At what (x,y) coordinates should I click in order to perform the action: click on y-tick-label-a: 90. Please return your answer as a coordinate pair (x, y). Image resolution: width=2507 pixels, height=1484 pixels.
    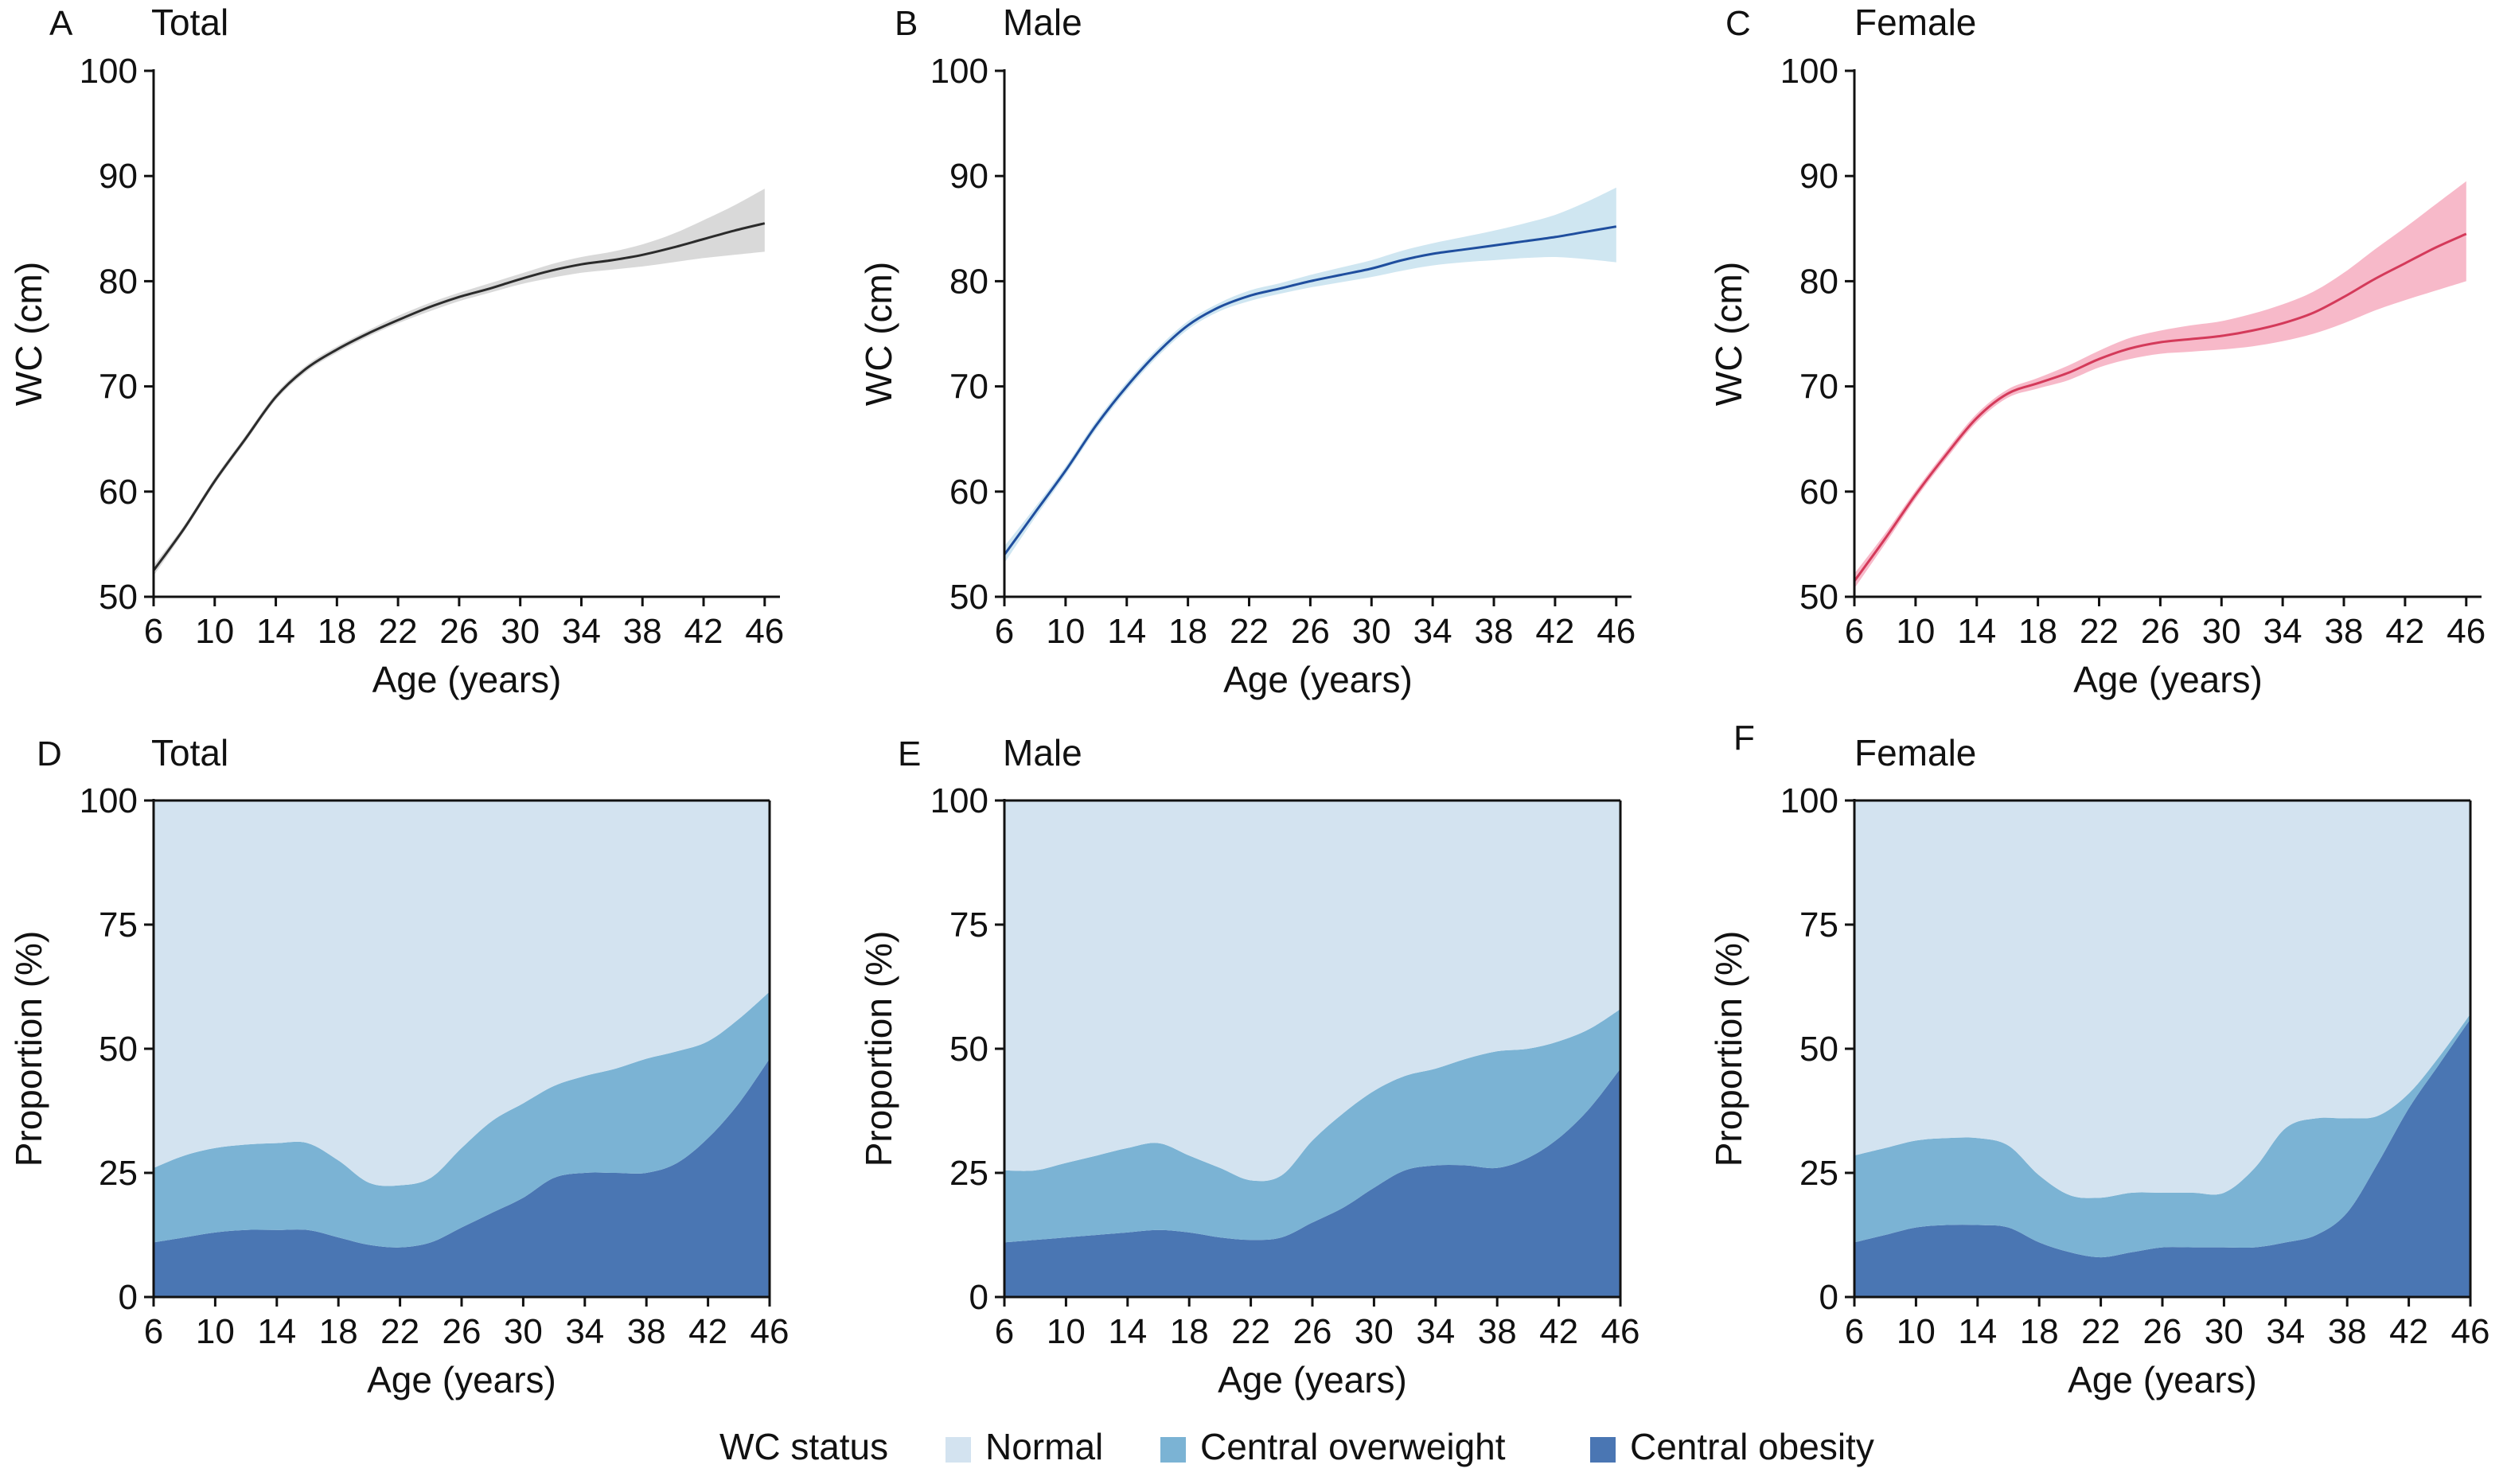
    Looking at the image, I should click on (118, 176).